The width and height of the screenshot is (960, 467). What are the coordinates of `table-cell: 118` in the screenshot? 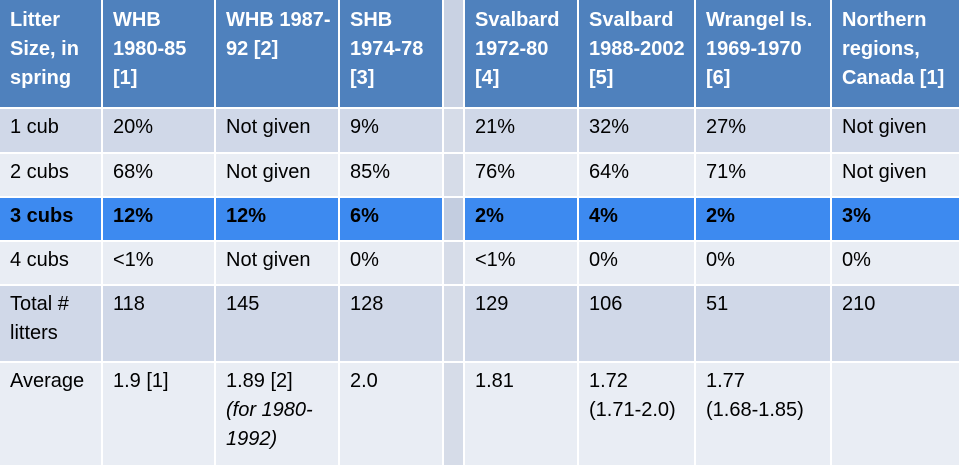 It's located at (159, 324).